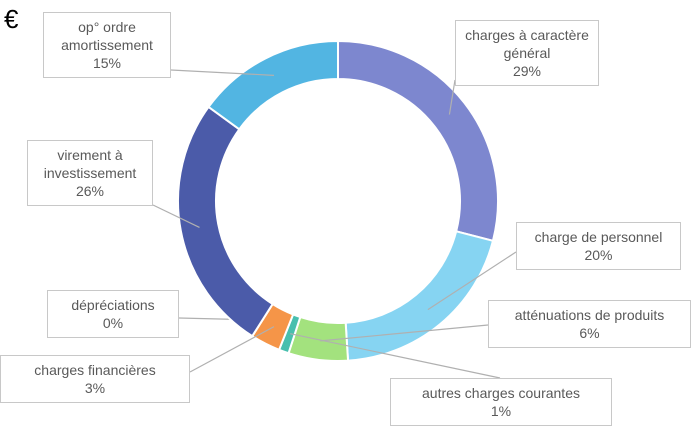 This screenshot has width=698, height=435. I want to click on label-value: 1%, so click(501, 411).